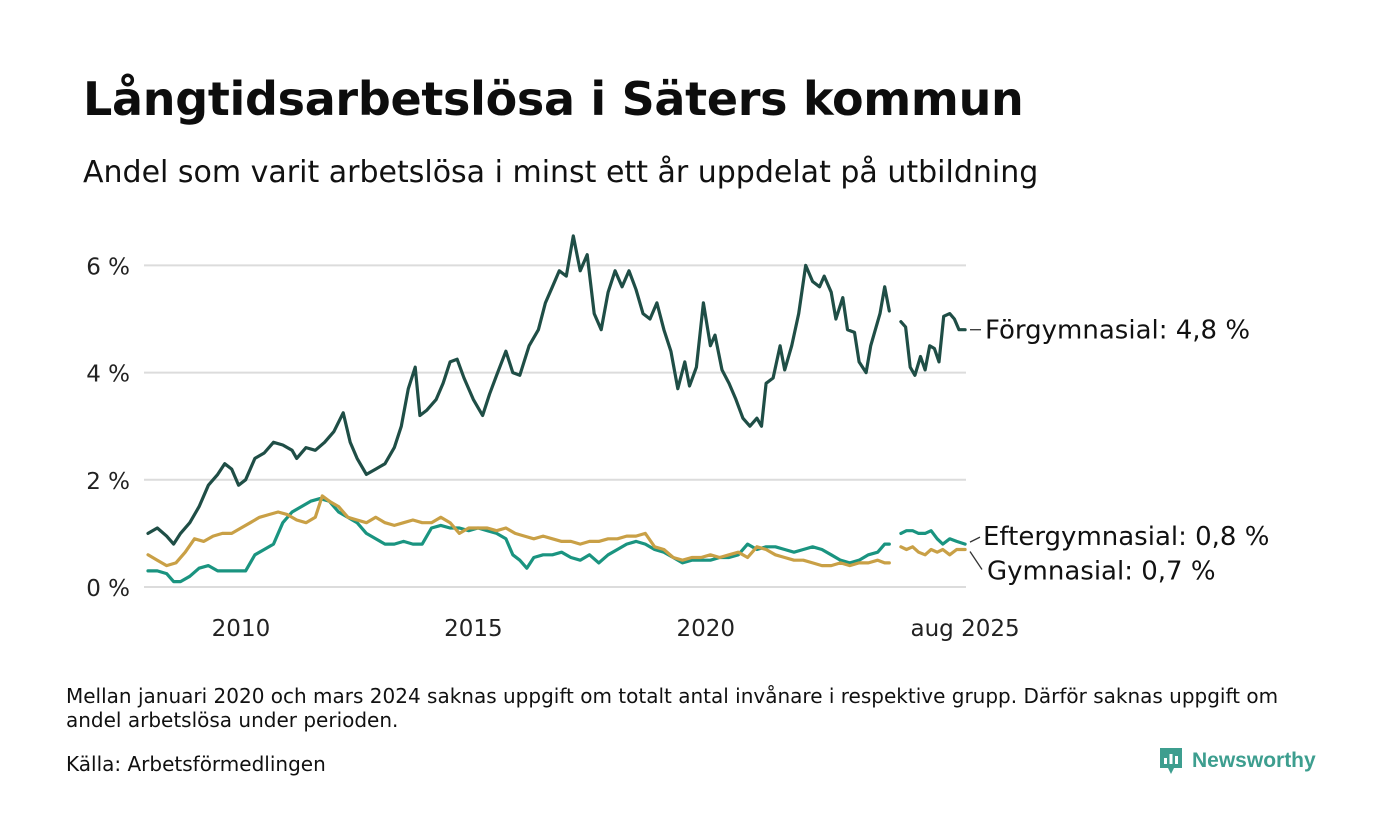 This screenshot has width=1400, height=840. What do you see at coordinates (108, 482) in the screenshot?
I see `y-tick-label: 2 %` at bounding box center [108, 482].